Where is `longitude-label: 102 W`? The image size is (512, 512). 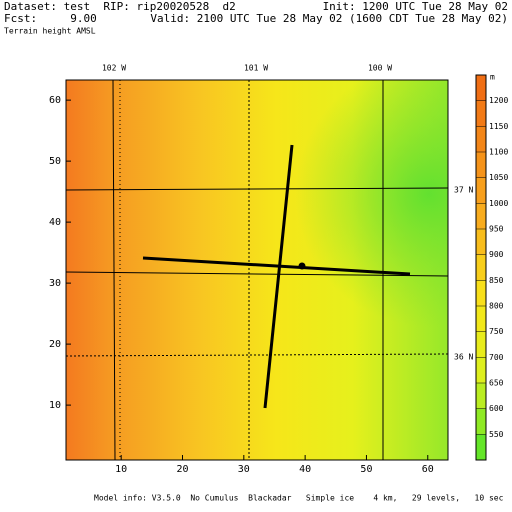 longitude-label: 102 W is located at coordinates (114, 68).